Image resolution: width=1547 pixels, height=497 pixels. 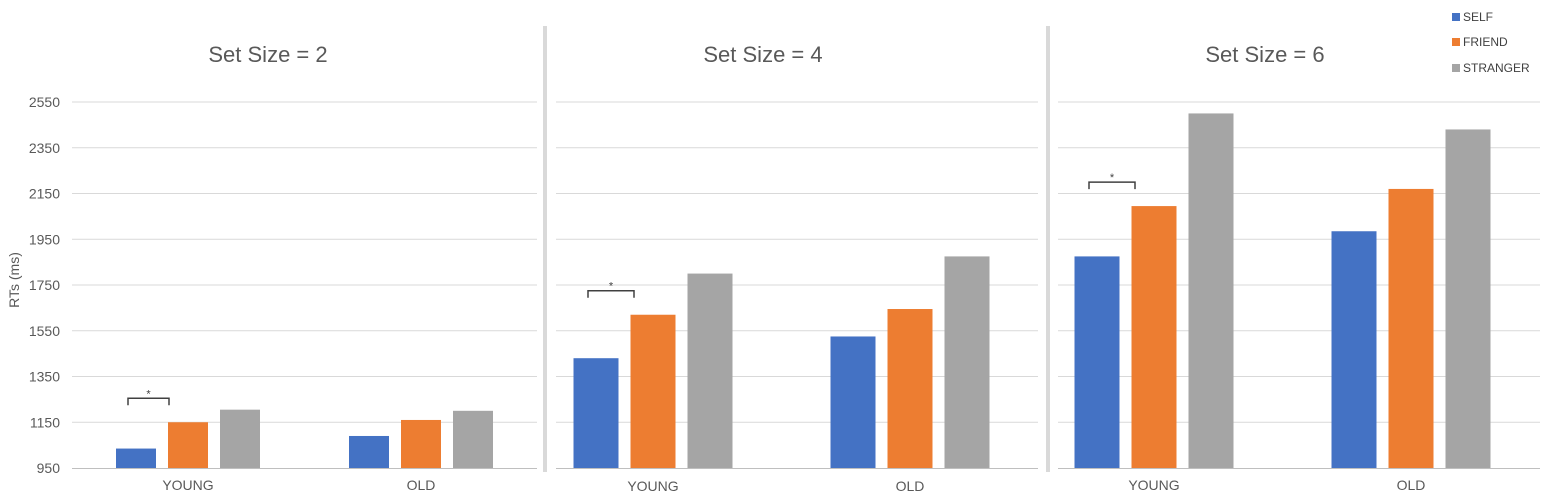 What do you see at coordinates (1485, 42) in the screenshot?
I see `legend-label-friend: FRIEND` at bounding box center [1485, 42].